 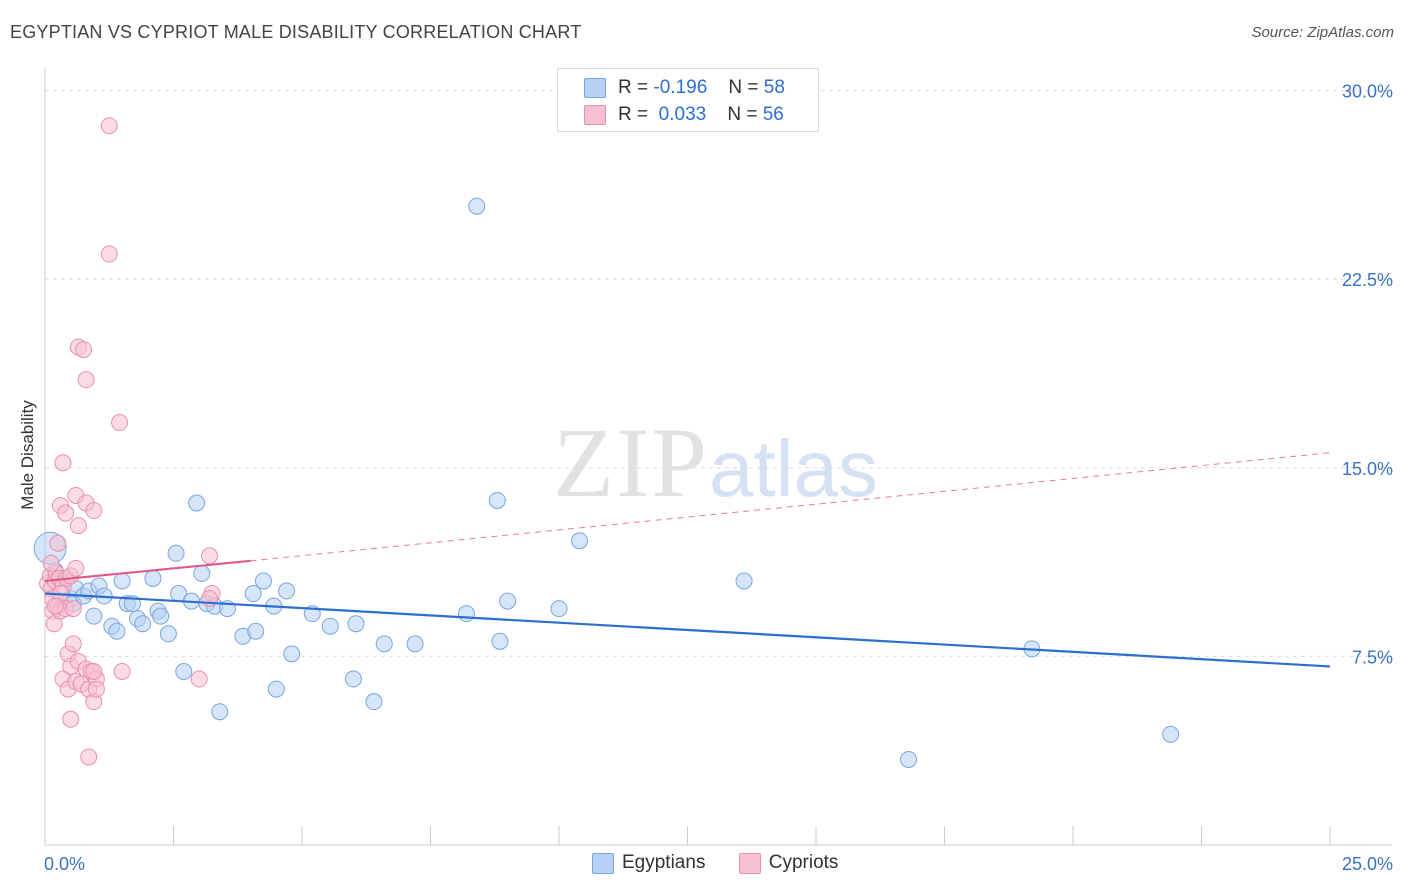 I want to click on watermark-atlas: atlas, so click(x=793, y=468).